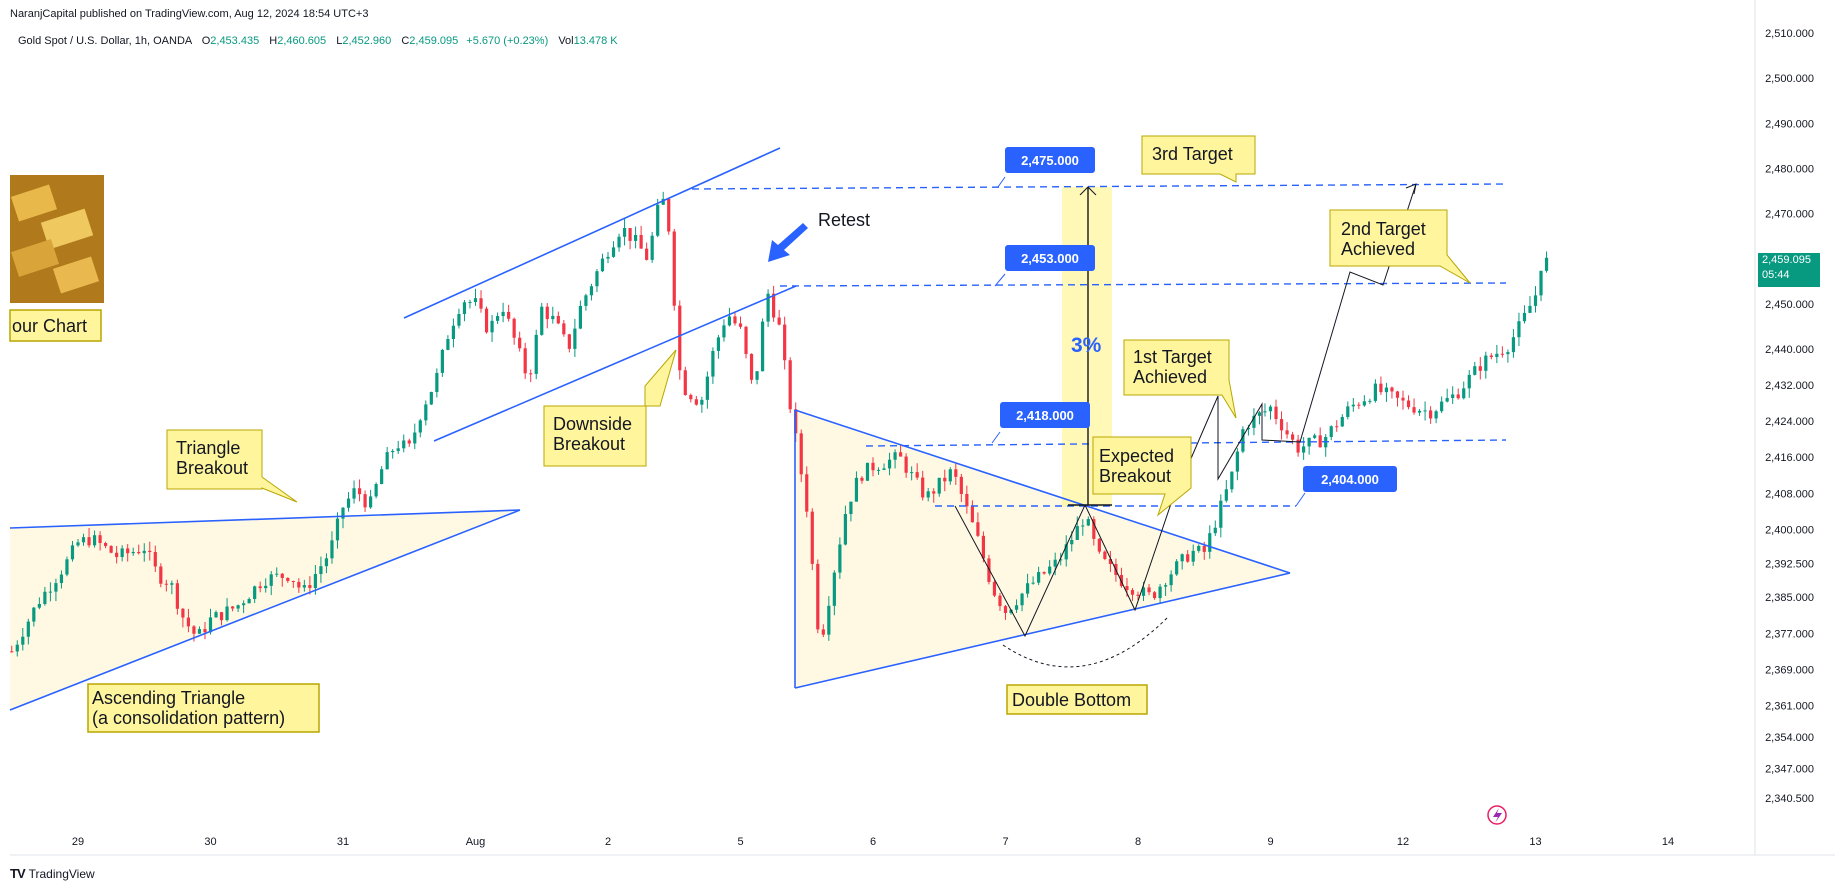 This screenshot has height=891, width=1835. Describe the element at coordinates (1400, 246) in the screenshot. I see `second-target-callout` at that location.